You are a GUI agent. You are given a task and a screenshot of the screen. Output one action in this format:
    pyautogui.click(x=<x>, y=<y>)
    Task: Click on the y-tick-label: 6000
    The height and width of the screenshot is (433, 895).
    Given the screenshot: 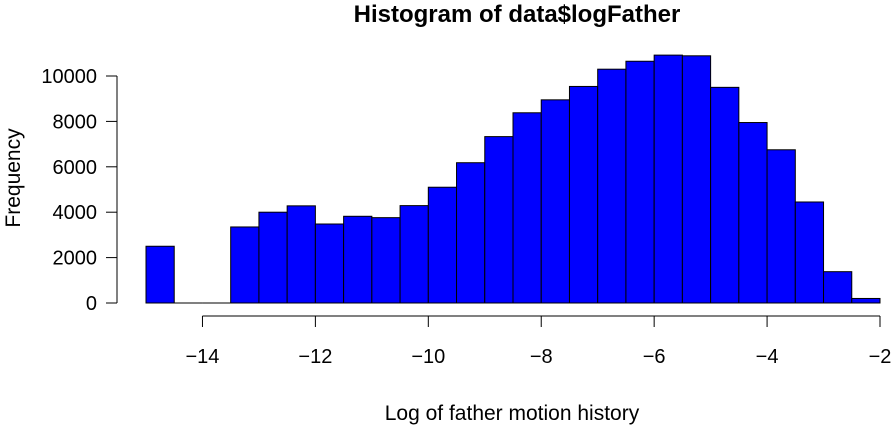 What is the action you would take?
    pyautogui.click(x=75, y=168)
    